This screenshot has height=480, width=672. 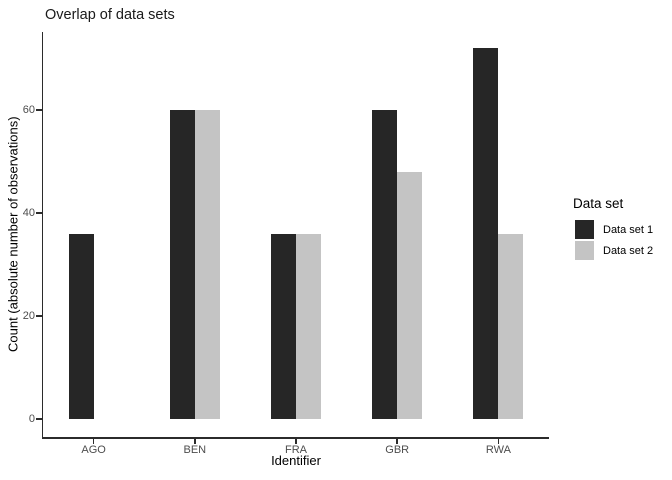 I want to click on bar-gbr-series1, so click(x=385, y=264).